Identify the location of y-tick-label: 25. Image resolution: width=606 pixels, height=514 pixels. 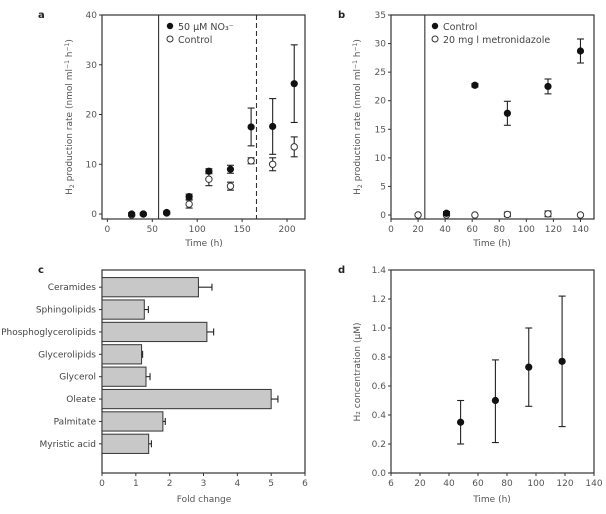
(380, 73).